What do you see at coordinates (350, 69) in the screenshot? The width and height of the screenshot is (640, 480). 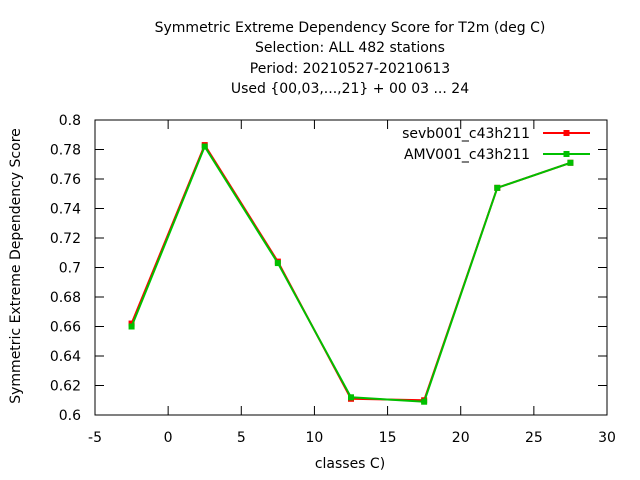 I see `chart-title-line-3: Period: 20210527-20210613` at bounding box center [350, 69].